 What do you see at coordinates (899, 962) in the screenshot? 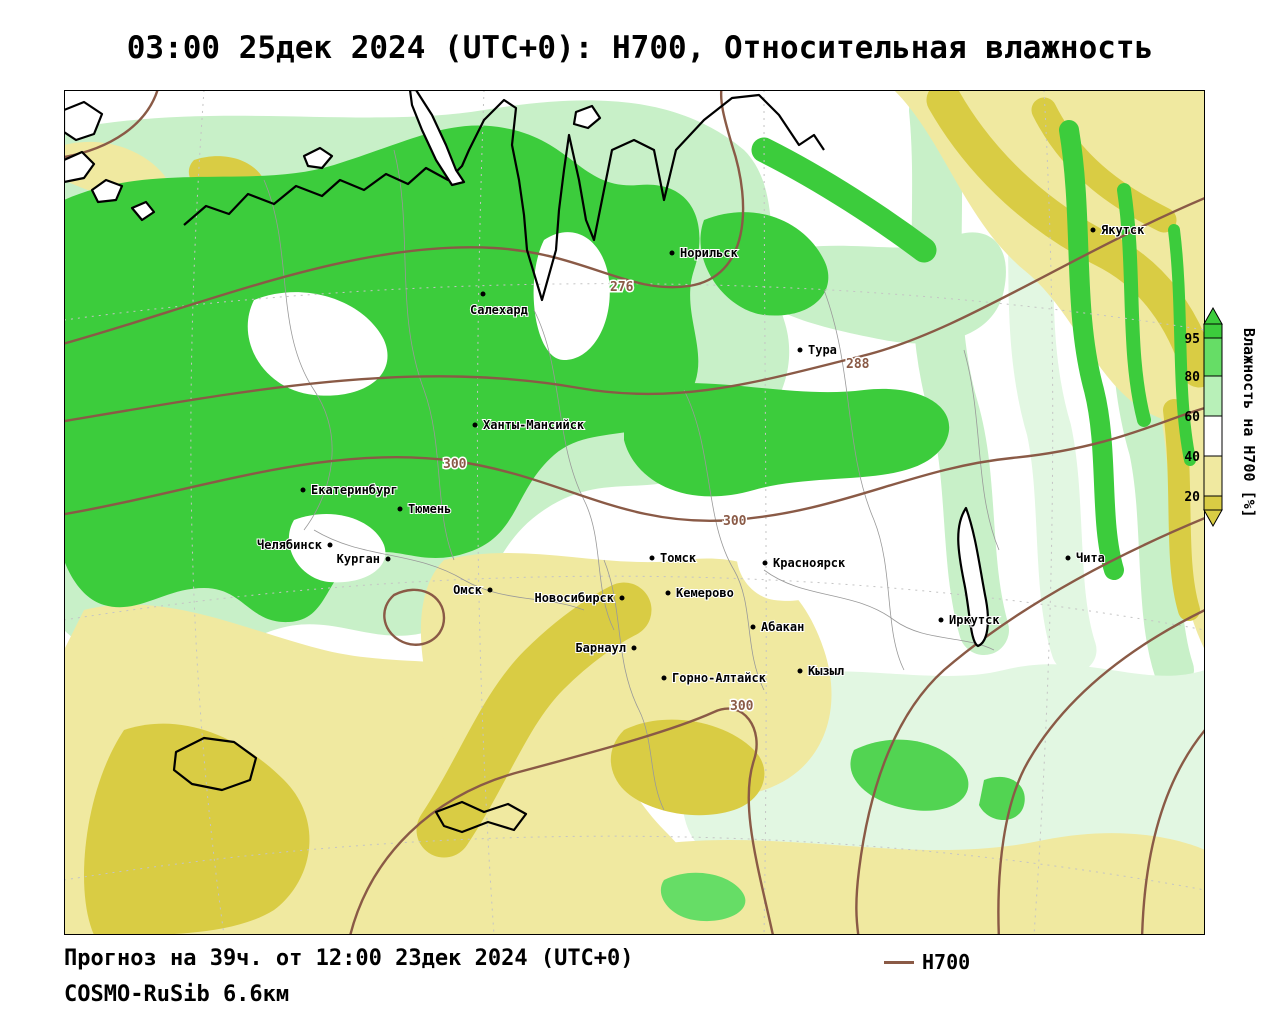
I see `h700-line-swatch` at bounding box center [899, 962].